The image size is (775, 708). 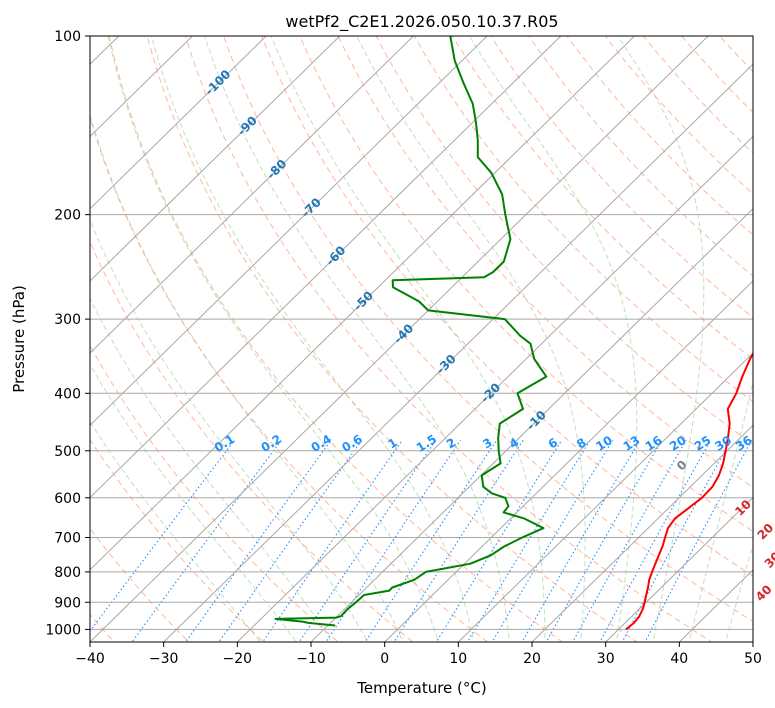 What do you see at coordinates (753, 659) in the screenshot?
I see `x-tick-label: 50` at bounding box center [753, 659].